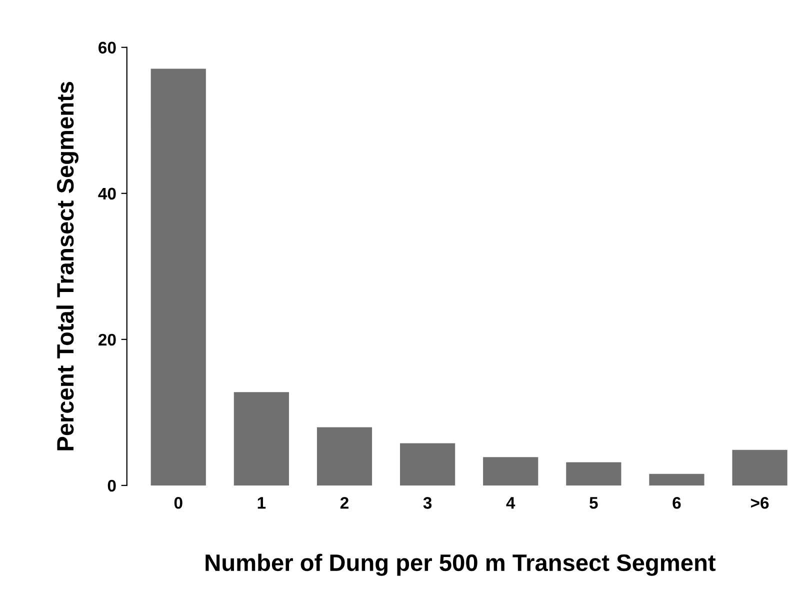 This screenshot has height=592, width=793. Describe the element at coordinates (461, 565) in the screenshot. I see `x-axis-title: Number of Dung per 500 m Transect Segment` at that location.